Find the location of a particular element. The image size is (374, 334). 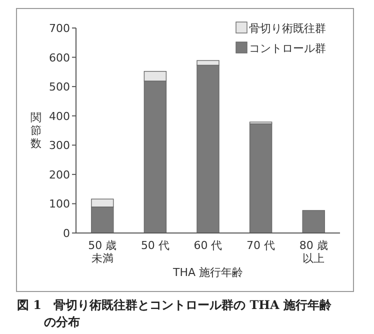

y-tick-label: 0 is located at coordinates (66, 233).